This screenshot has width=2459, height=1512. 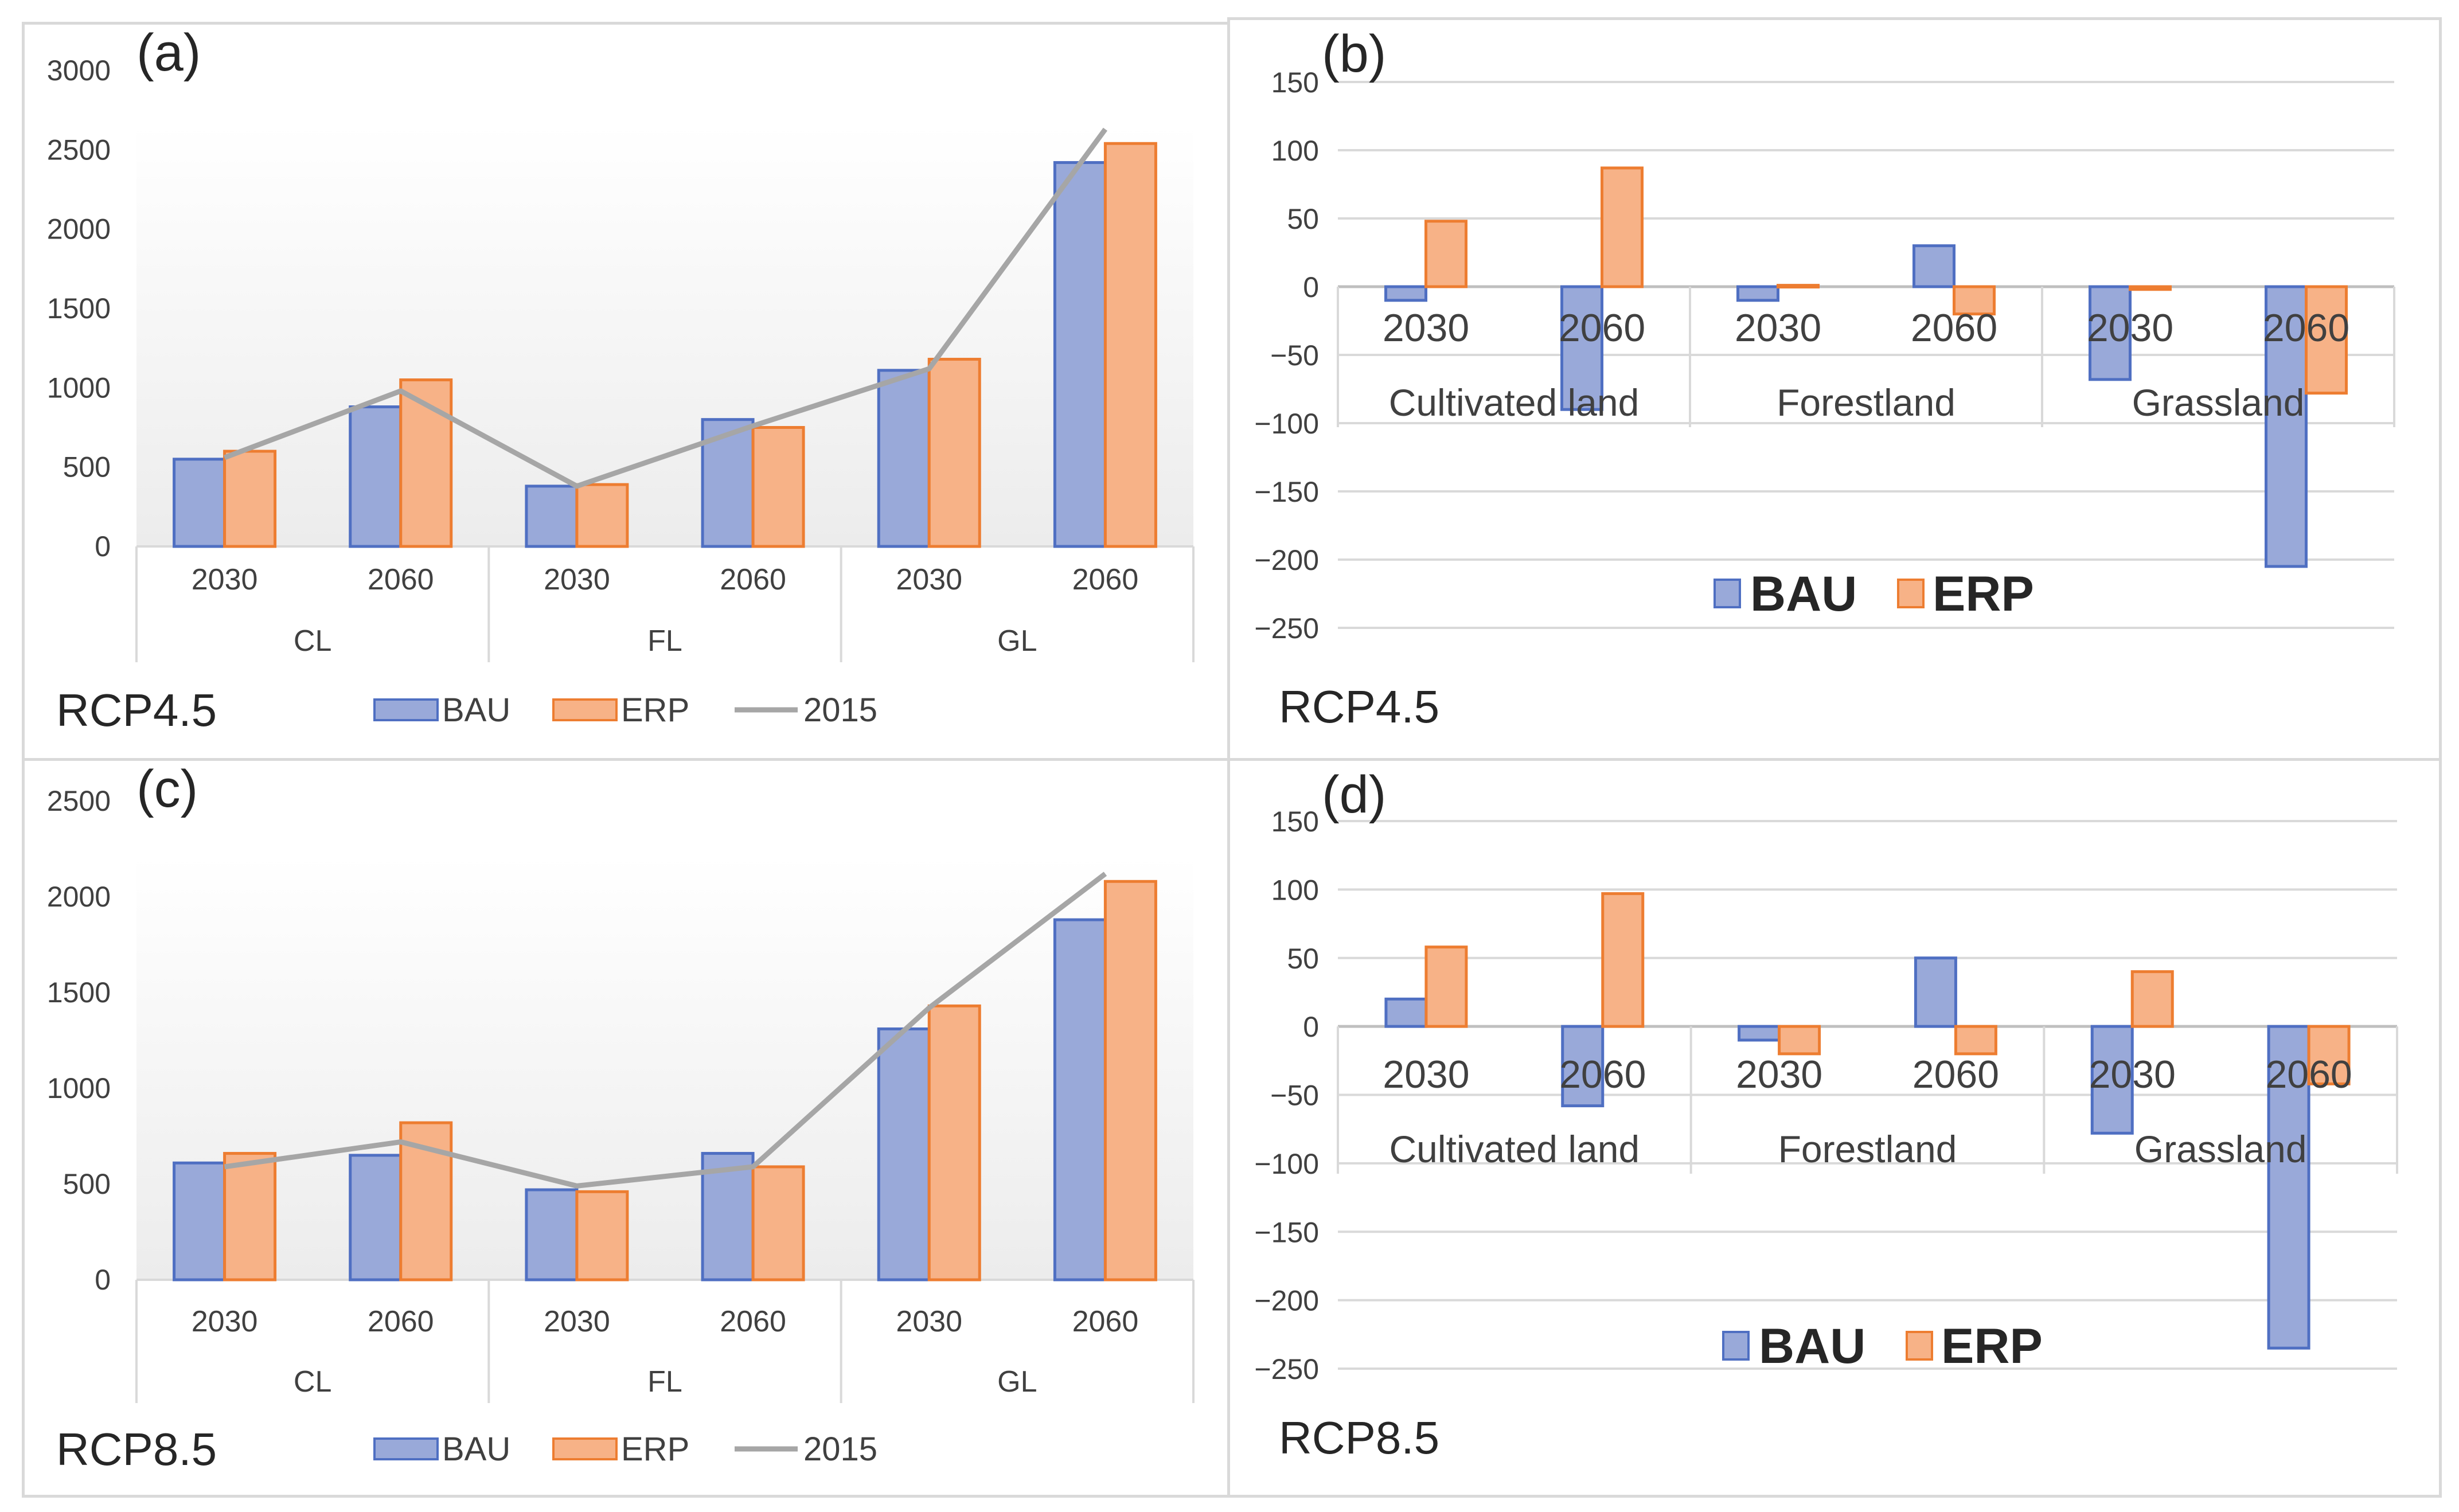 I want to click on legend-swatch-erp, so click(x=1911, y=593).